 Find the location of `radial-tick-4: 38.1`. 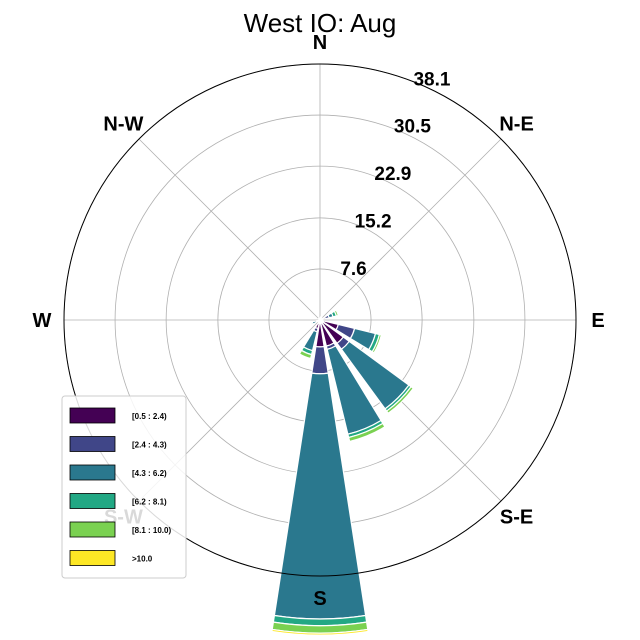

radial-tick-4: 38.1 is located at coordinates (431, 79).